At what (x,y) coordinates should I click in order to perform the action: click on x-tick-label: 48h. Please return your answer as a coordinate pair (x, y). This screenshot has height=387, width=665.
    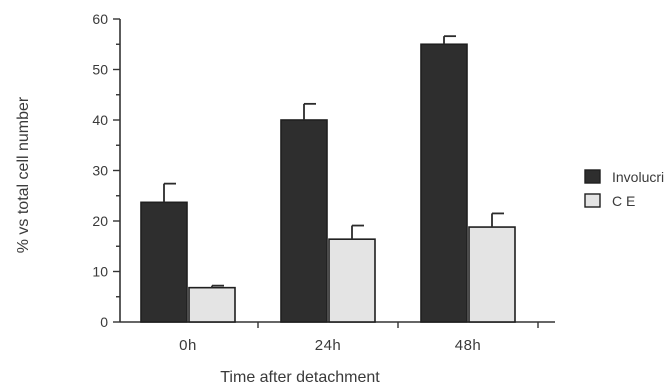
    Looking at the image, I should click on (468, 345).